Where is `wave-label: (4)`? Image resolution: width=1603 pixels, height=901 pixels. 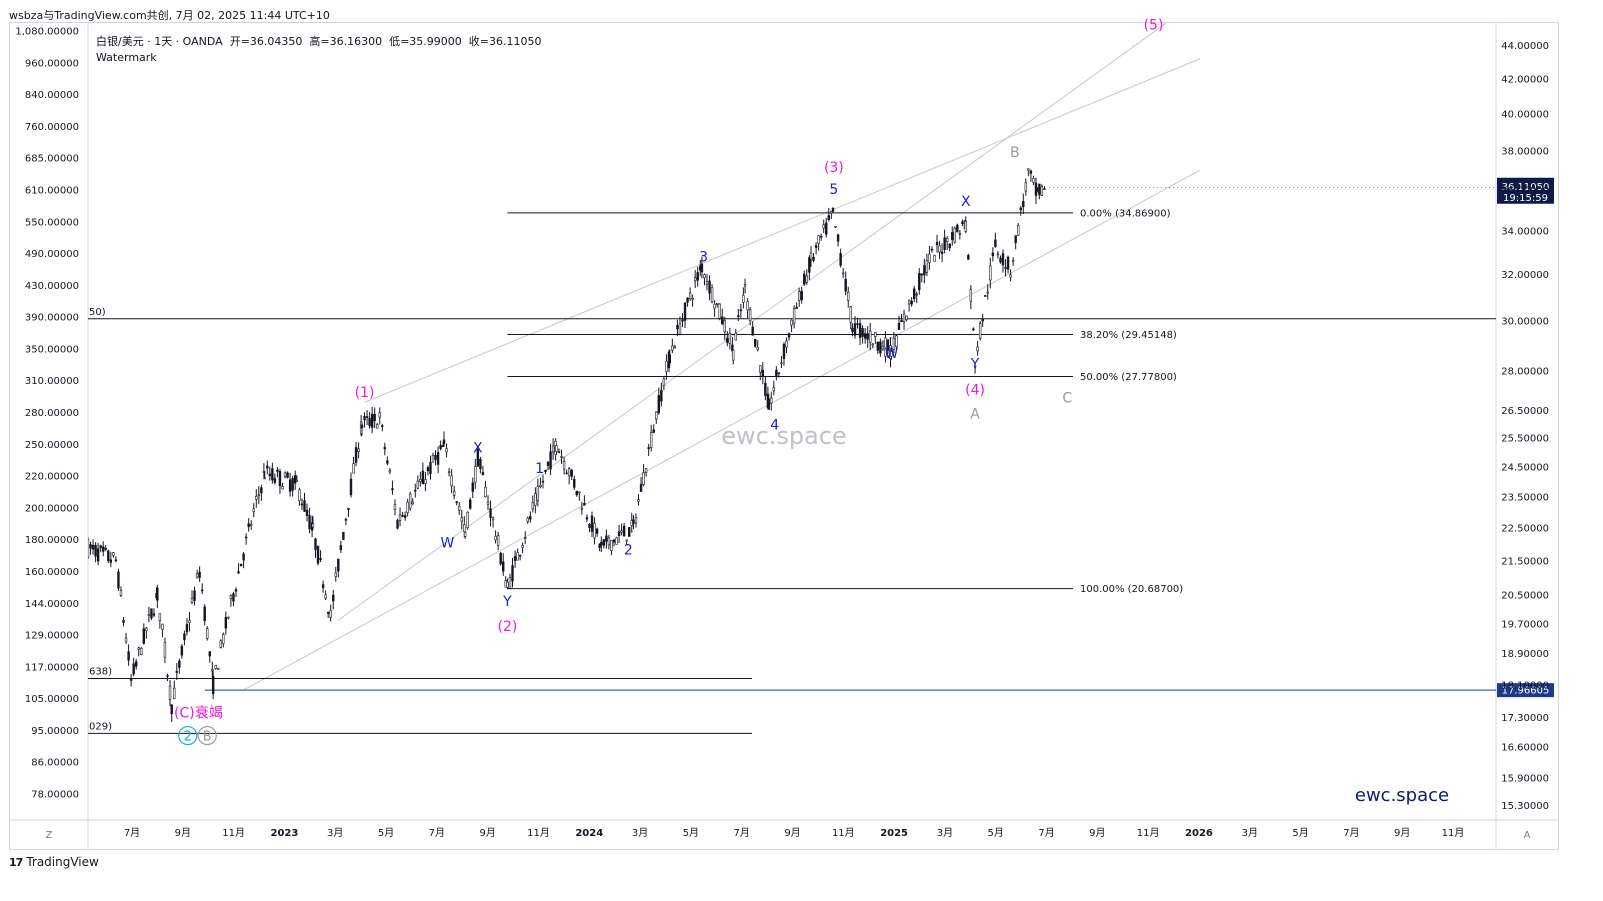
wave-label: (4) is located at coordinates (975, 390).